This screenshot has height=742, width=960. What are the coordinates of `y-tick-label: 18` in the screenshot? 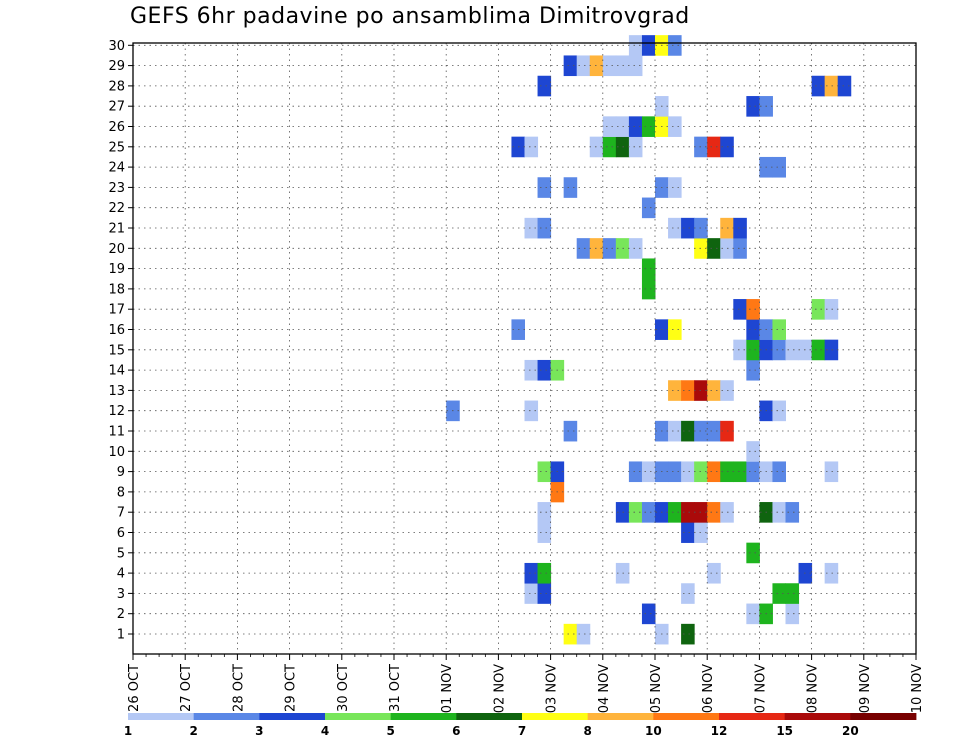 It's located at (116, 289).